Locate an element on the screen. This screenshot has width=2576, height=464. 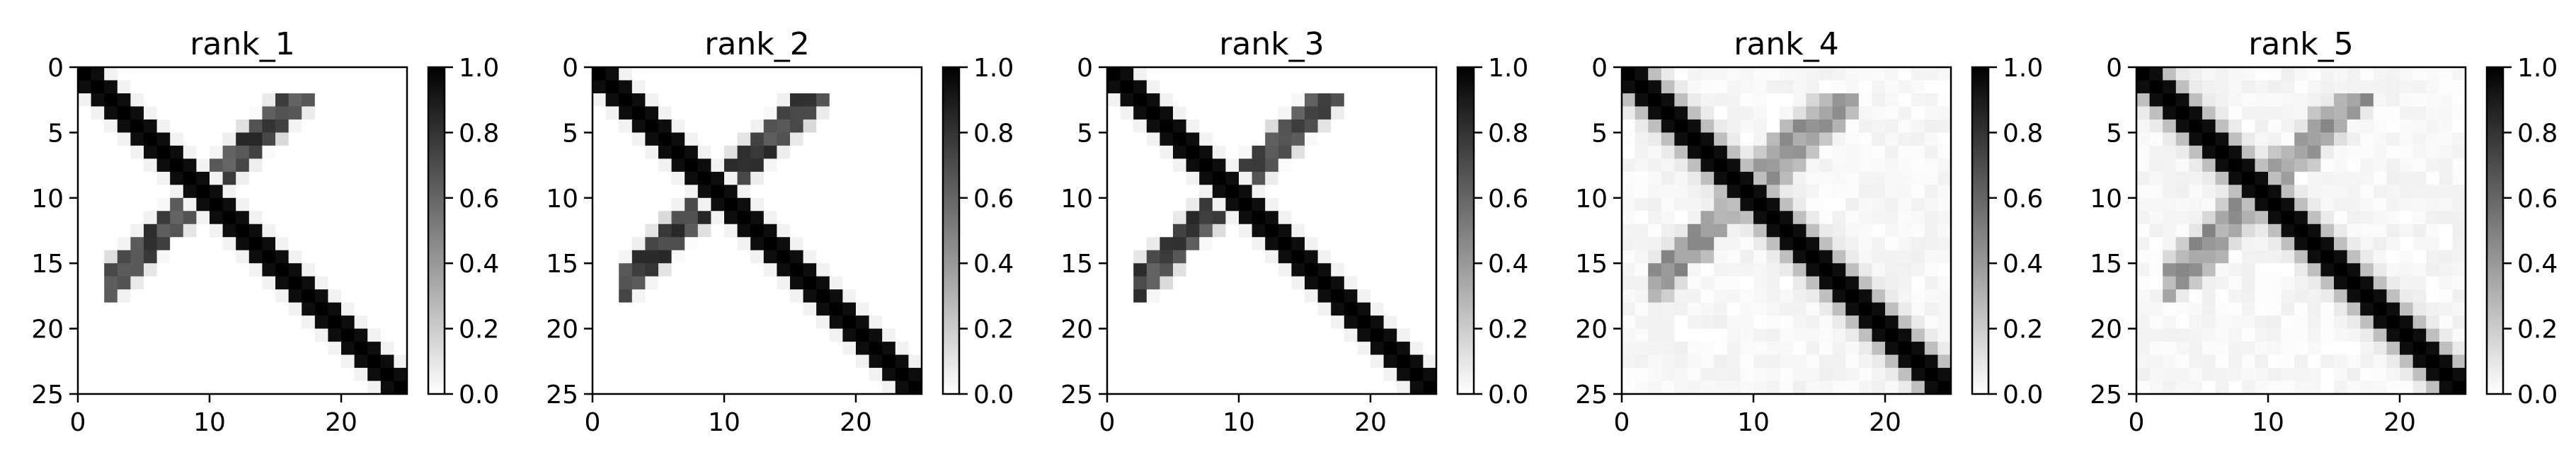
y-tick-label: 15 is located at coordinates (47, 264).